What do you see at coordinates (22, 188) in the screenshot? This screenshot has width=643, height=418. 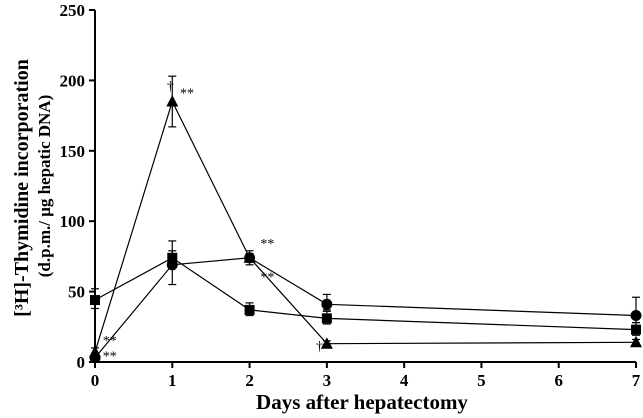 I see `y-axis-title: [³H]-Thymidine incorporation` at bounding box center [22, 188].